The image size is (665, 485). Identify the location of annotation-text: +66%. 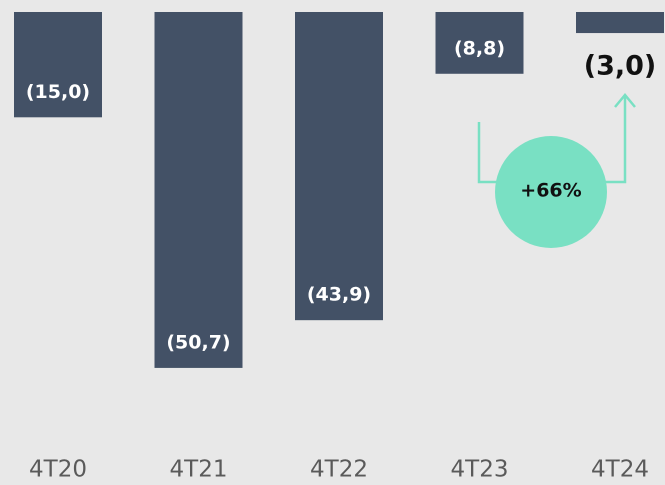
(550, 191).